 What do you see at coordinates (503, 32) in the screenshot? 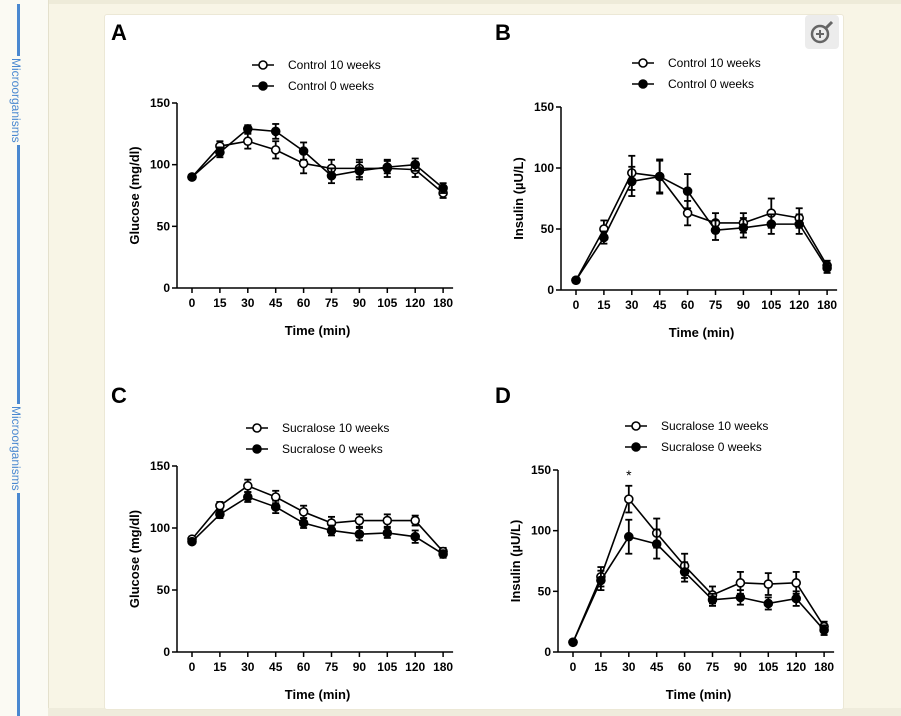
I see `panel-letter: B` at bounding box center [503, 32].